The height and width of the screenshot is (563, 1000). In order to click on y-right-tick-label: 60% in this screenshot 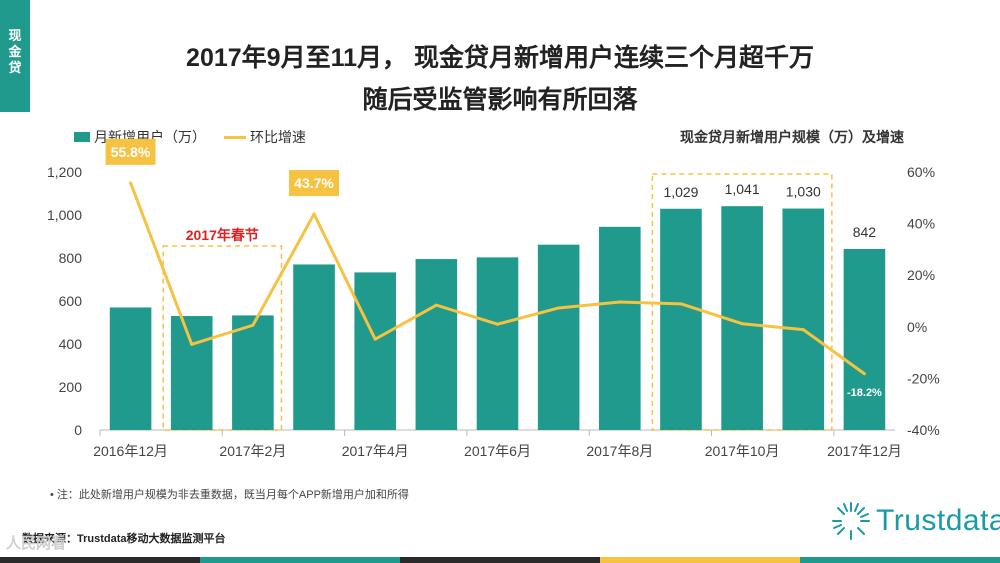, I will do `click(921, 172)`.